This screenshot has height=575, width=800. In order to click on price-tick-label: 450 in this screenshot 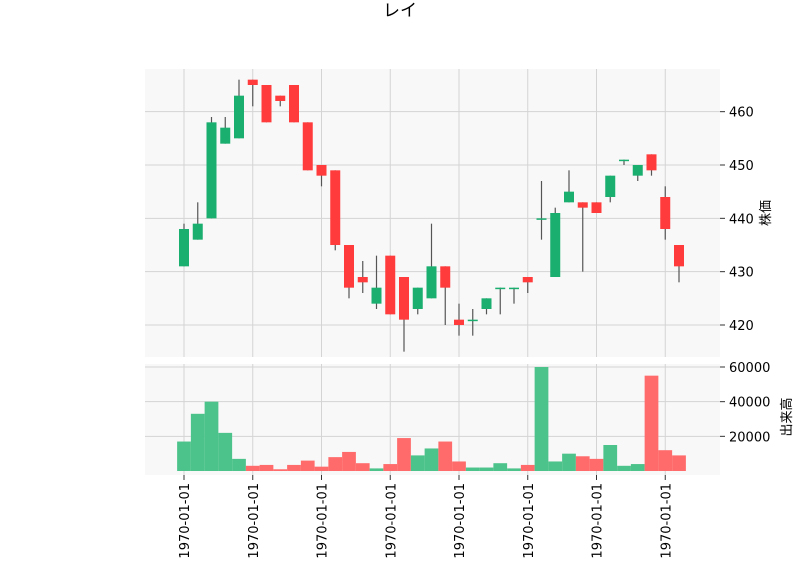, I will do `click(741, 166)`.